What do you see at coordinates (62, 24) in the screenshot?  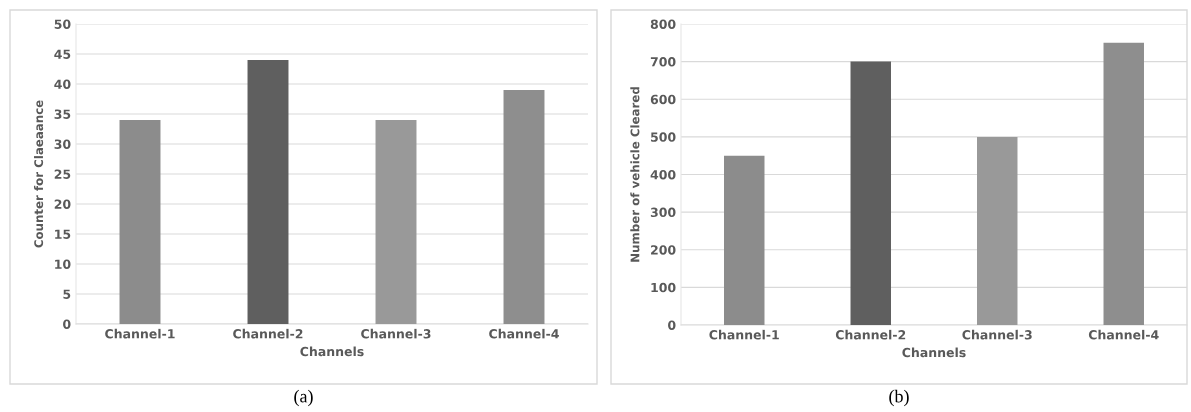 I see `y-tick-label: 50` at bounding box center [62, 24].